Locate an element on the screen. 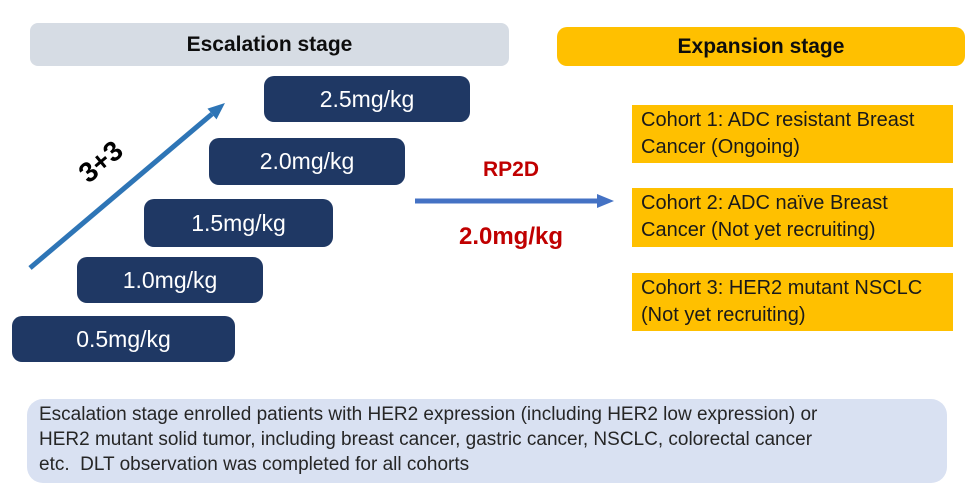 The width and height of the screenshot is (970, 497). dose-box-2-5mg-kg: 2.5mg/kg is located at coordinates (367, 99).